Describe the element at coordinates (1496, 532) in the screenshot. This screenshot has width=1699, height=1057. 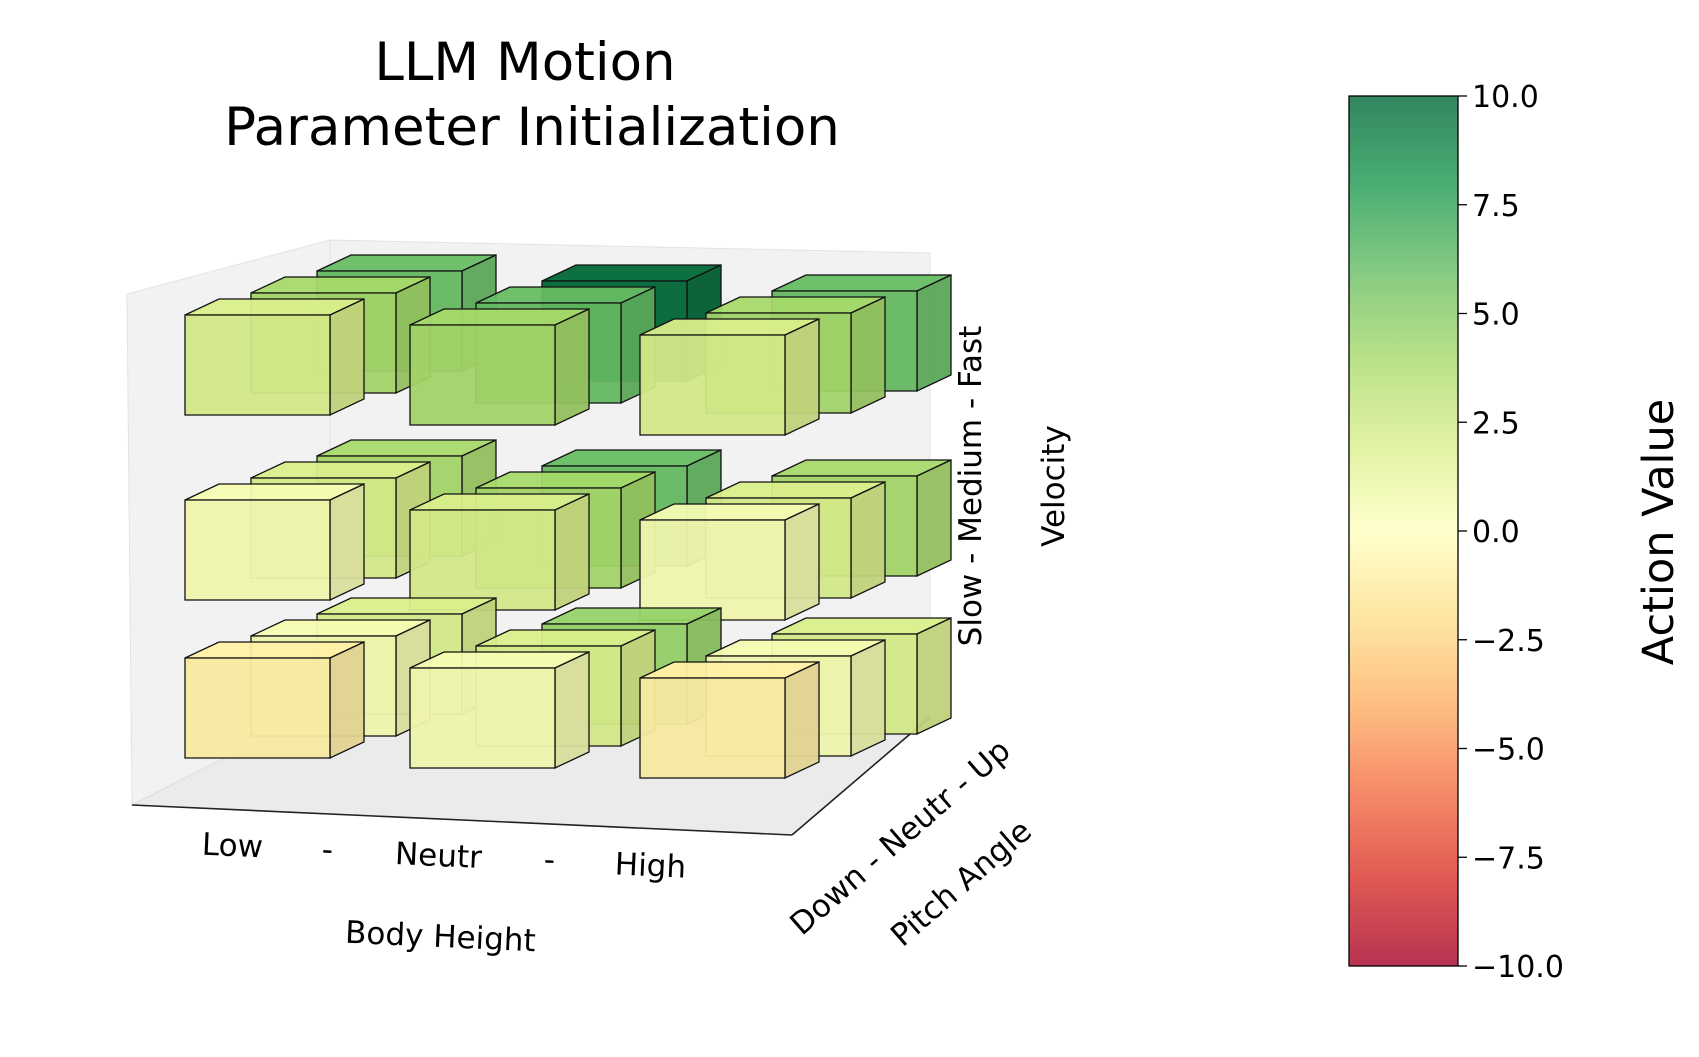
I see `colorbar-tick-label: 0.0` at that location.